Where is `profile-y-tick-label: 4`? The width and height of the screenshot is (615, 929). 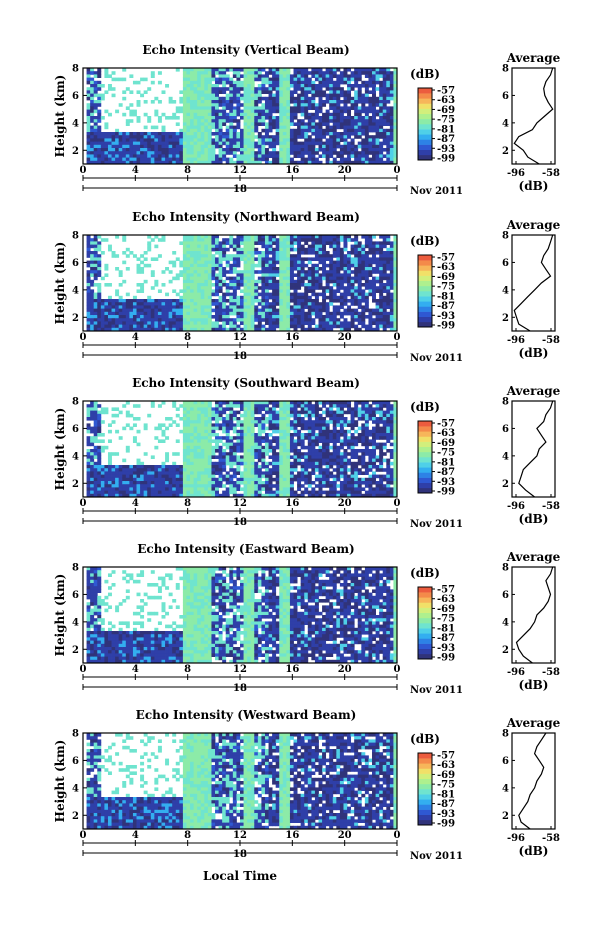
profile-y-tick-label: 4 is located at coordinates (505, 123).